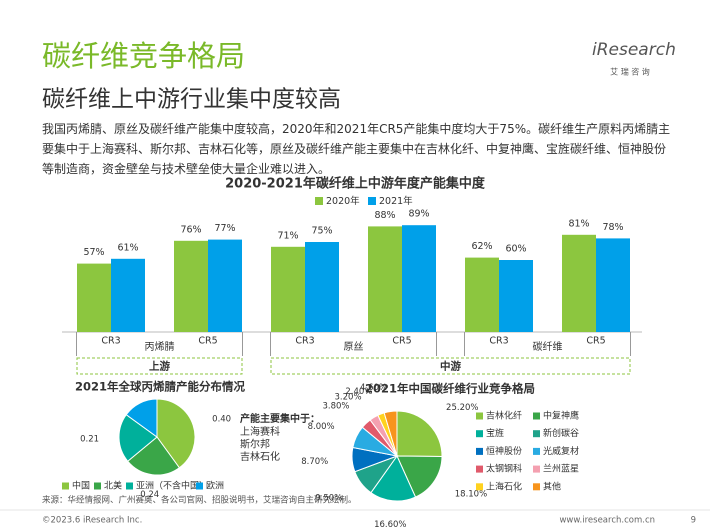  I want to click on page-subtitle: 碳纤维上中游行业集中度较高, so click(191, 100).